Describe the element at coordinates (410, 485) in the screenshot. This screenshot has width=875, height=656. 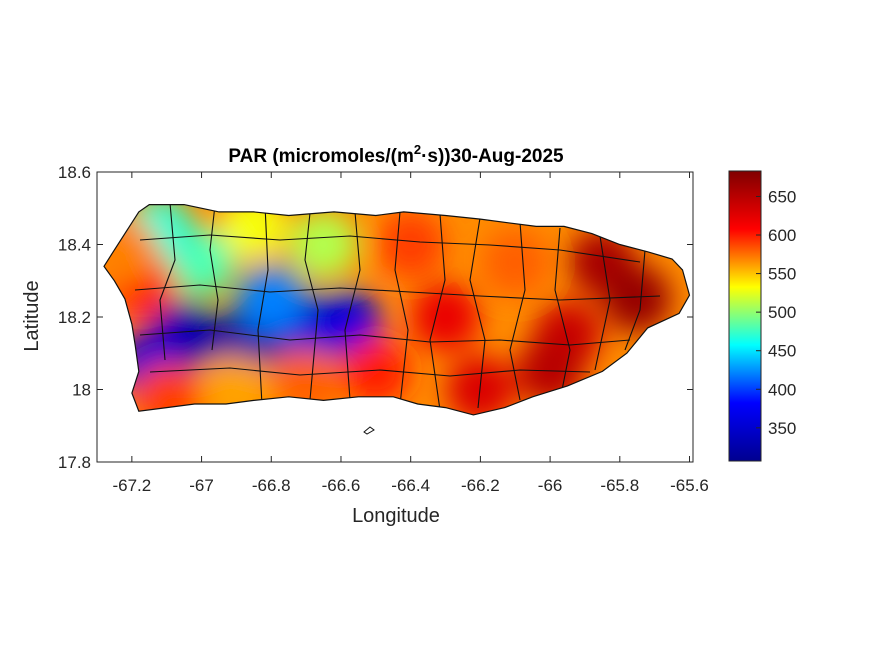
I see `x-tick-label: -66.4` at that location.